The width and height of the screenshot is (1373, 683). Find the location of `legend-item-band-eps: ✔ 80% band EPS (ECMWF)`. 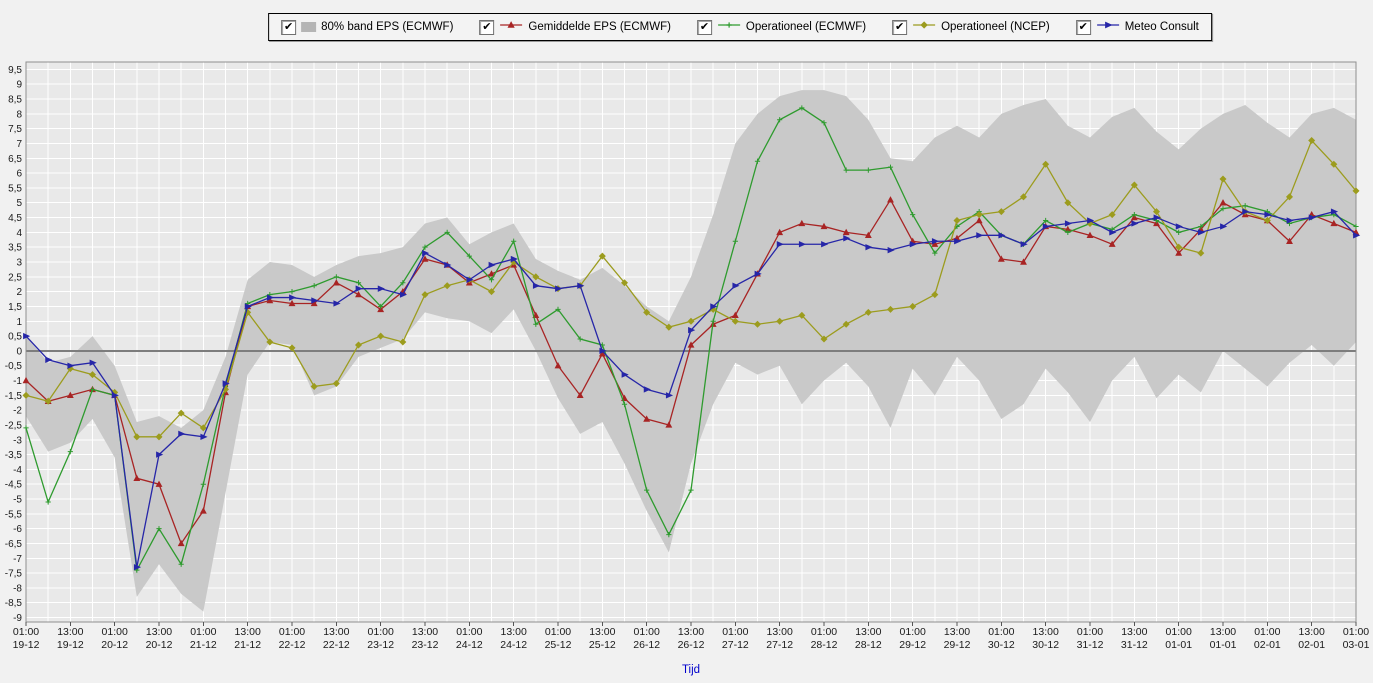

legend-item-band-eps: ✔ 80% band EPS (ECMWF) is located at coordinates (367, 27).